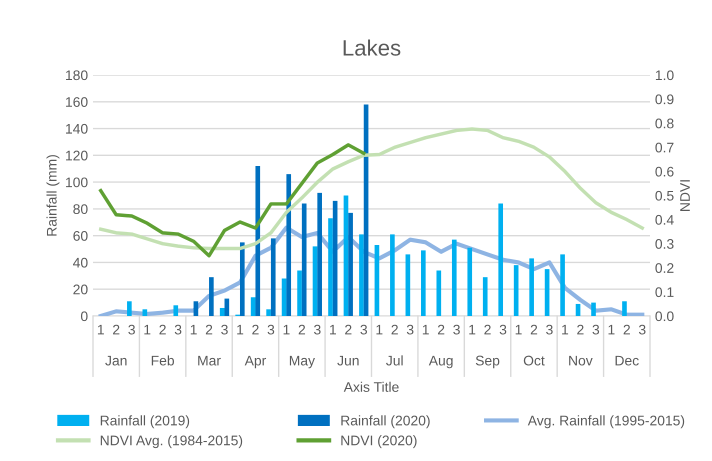 Image resolution: width=712 pixels, height=461 pixels. Describe the element at coordinates (394, 360) in the screenshot. I see `text: Jul` at that location.